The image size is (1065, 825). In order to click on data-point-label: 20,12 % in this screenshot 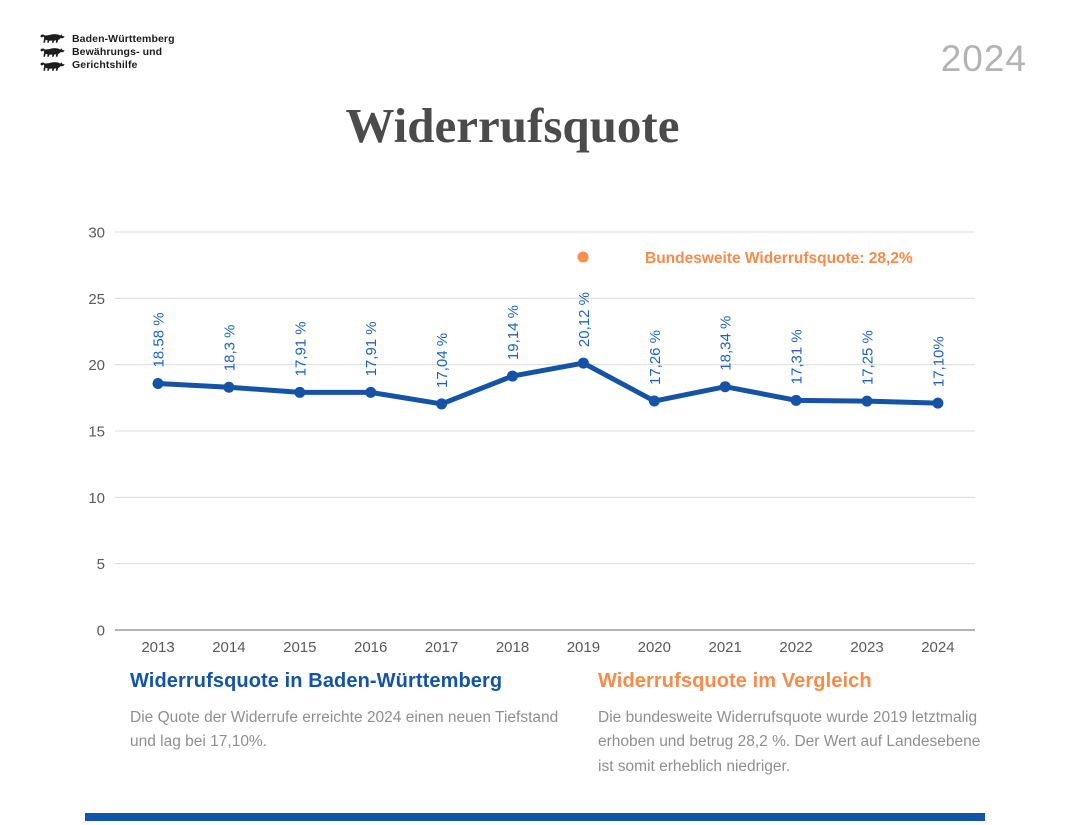, I will do `click(584, 319)`.